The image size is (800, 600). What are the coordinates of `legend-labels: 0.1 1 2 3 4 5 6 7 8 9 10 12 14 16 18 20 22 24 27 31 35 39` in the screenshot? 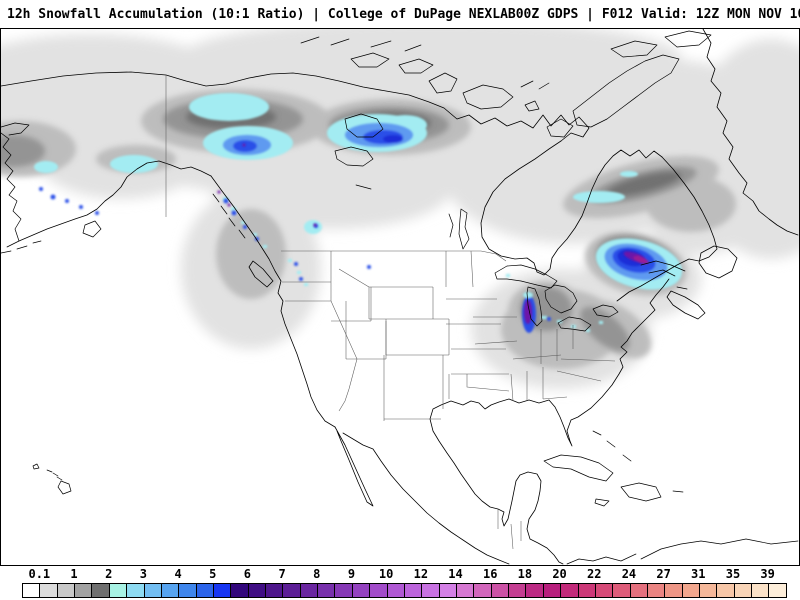 It's located at (400, 573).